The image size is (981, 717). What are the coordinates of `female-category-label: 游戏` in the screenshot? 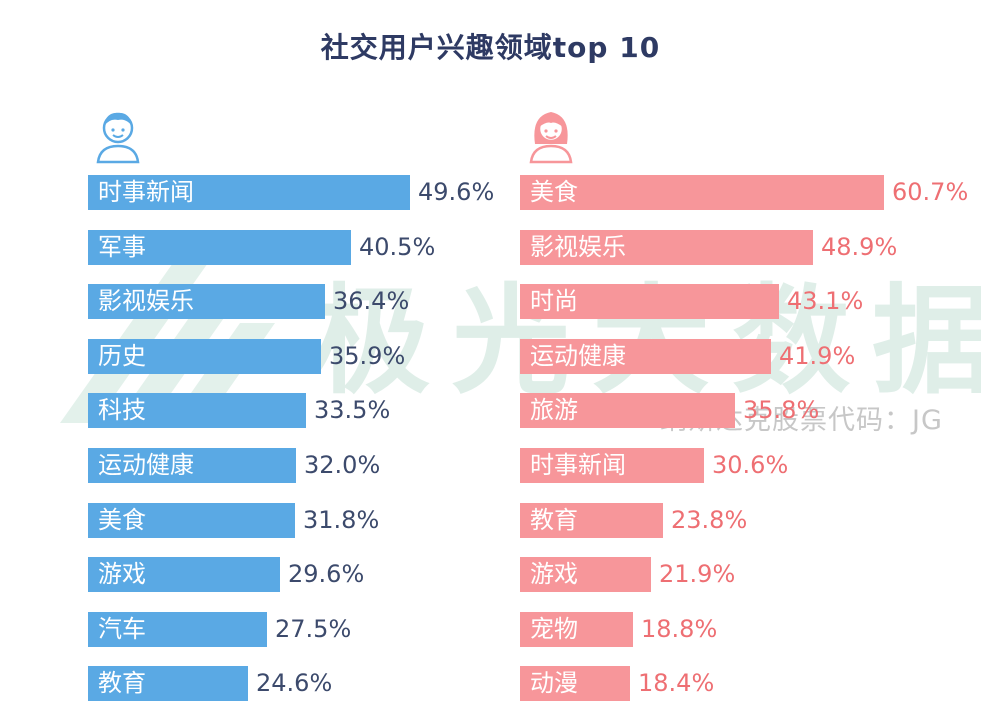 It's located at (554, 574).